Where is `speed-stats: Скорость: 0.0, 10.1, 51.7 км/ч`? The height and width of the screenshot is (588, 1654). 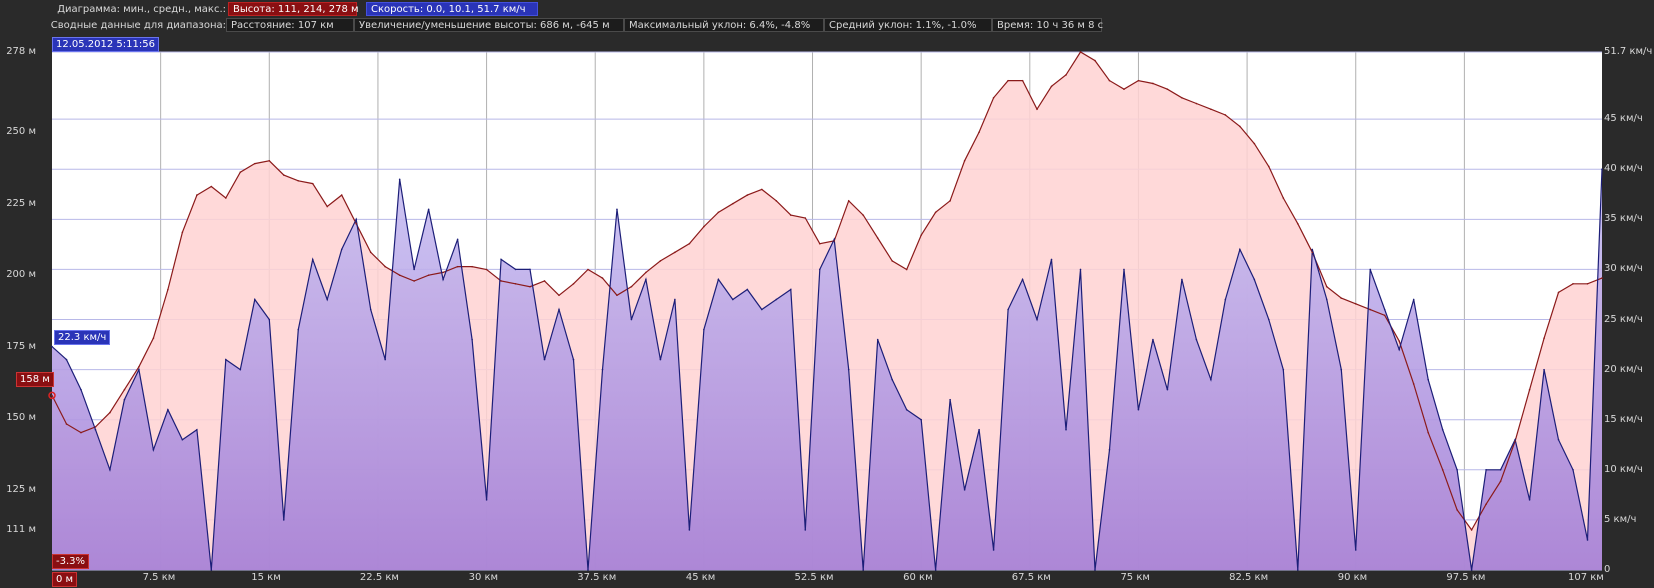
speed-stats: Скорость: 0.0, 10.1, 51.7 км/ч is located at coordinates (452, 9).